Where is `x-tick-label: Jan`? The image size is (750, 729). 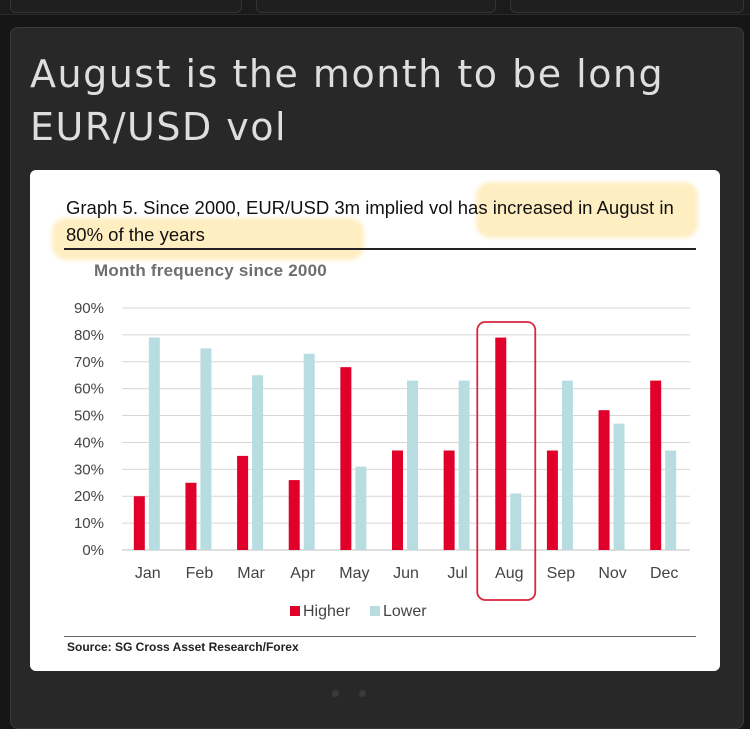 x-tick-label: Jan is located at coordinates (148, 573).